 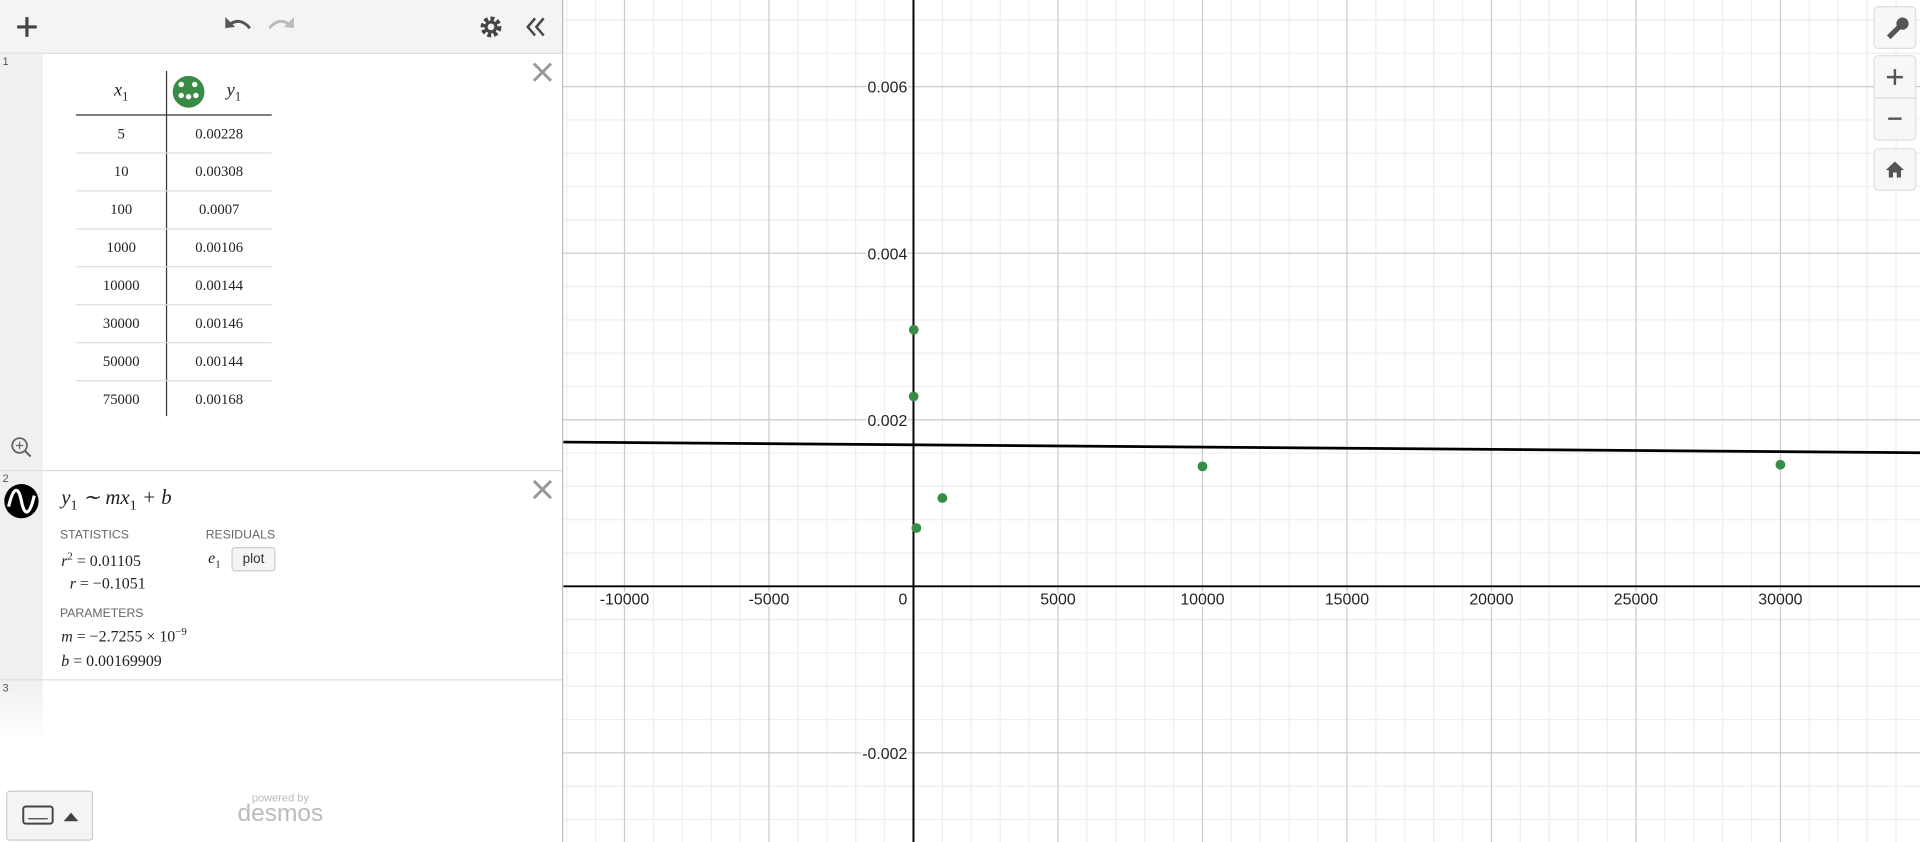 What do you see at coordinates (888, 88) in the screenshot?
I see `y-tick-label: 0.006` at bounding box center [888, 88].